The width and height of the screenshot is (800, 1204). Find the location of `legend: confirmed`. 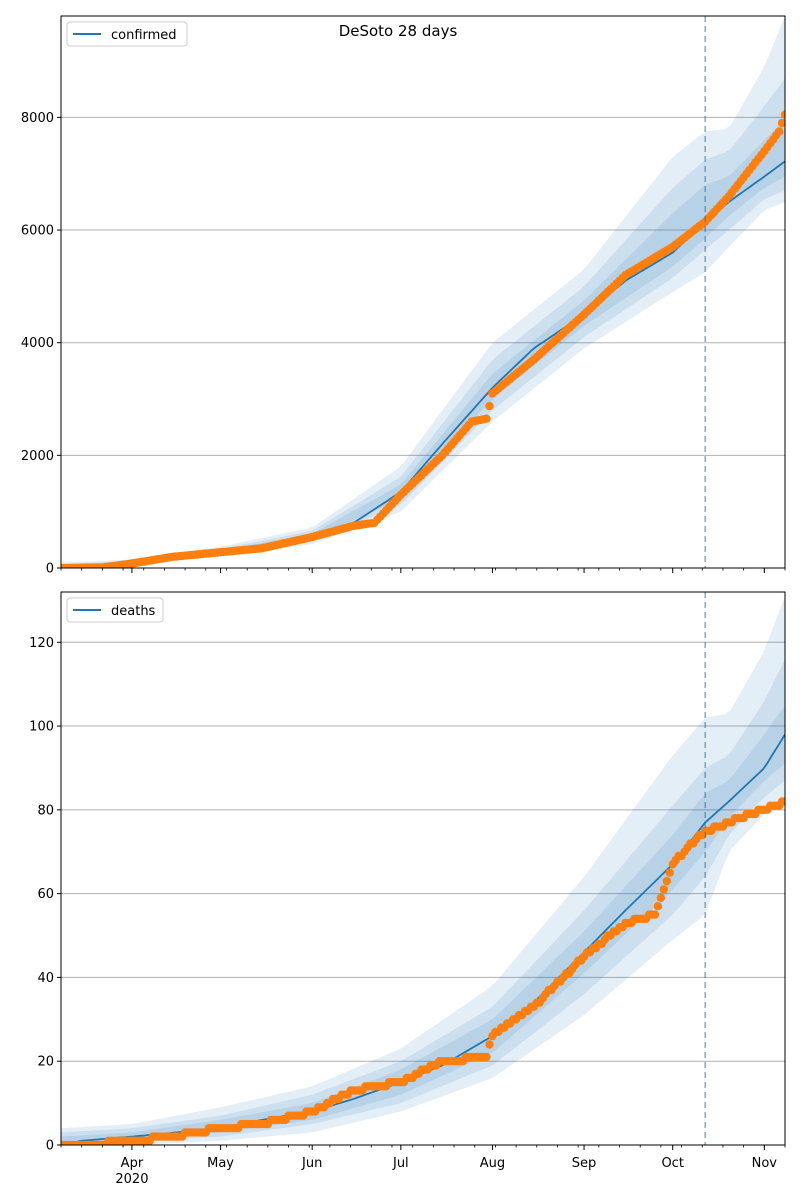

legend: confirmed is located at coordinates (127, 34).